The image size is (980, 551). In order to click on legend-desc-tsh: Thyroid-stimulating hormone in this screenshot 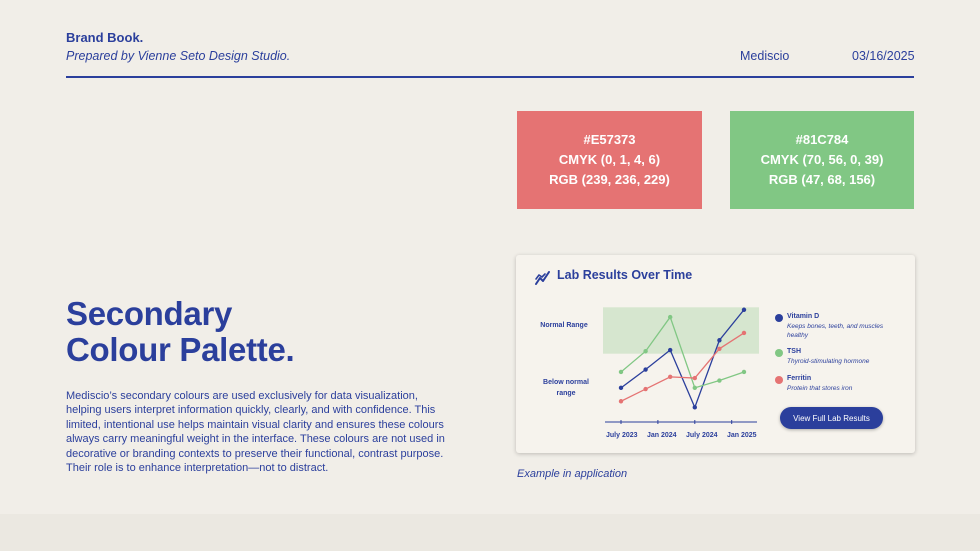, I will do `click(828, 361)`.